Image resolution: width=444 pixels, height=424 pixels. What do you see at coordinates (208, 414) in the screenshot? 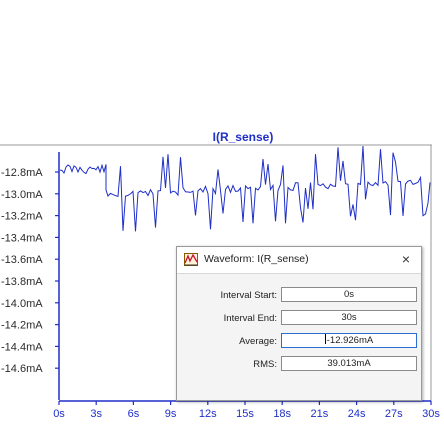
I see `x-tick-label: 12s` at bounding box center [208, 414].